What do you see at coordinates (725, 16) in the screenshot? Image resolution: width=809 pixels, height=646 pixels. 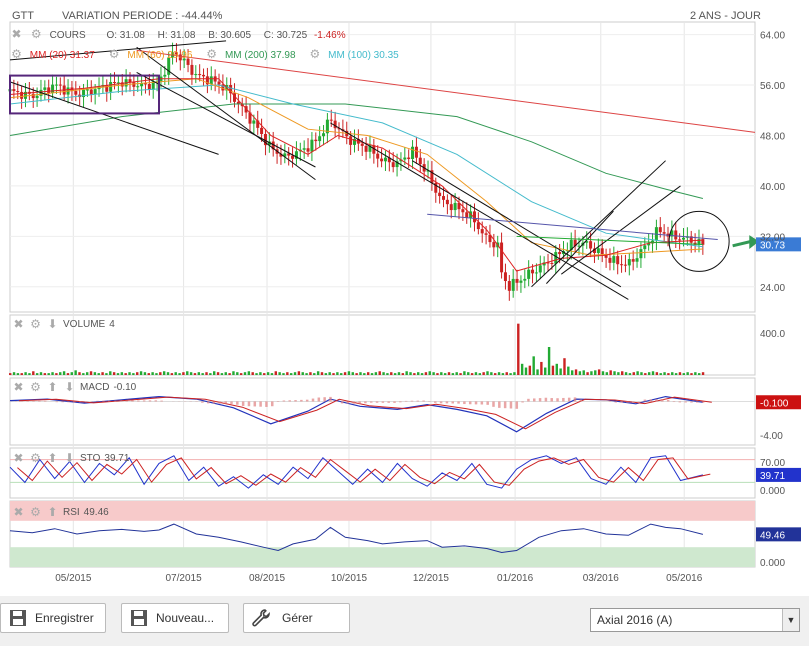 I see `period-label: 2 ANS - JOUR` at bounding box center [725, 16].